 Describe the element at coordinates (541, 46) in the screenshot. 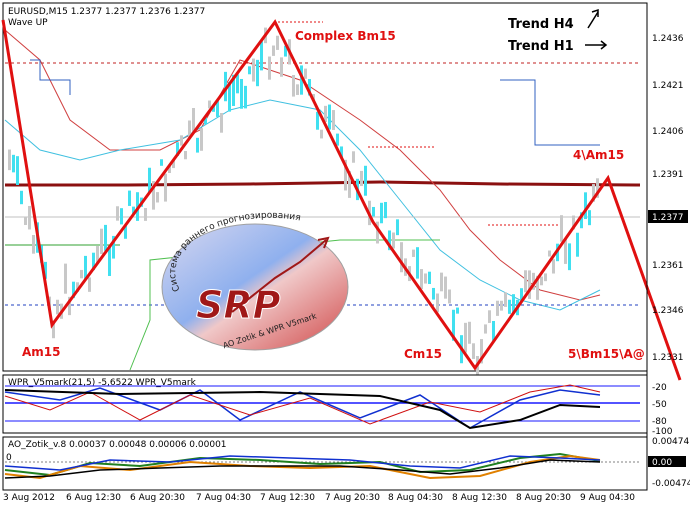

I see `trend-h1-label: Trend H1` at that location.